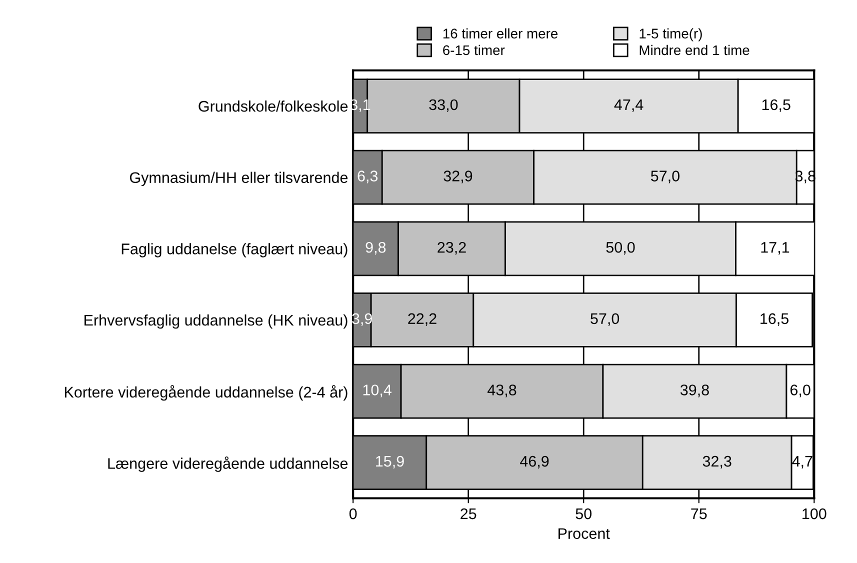  Describe the element at coordinates (629, 105) in the screenshot. I see `data-label: 47,4` at that location.